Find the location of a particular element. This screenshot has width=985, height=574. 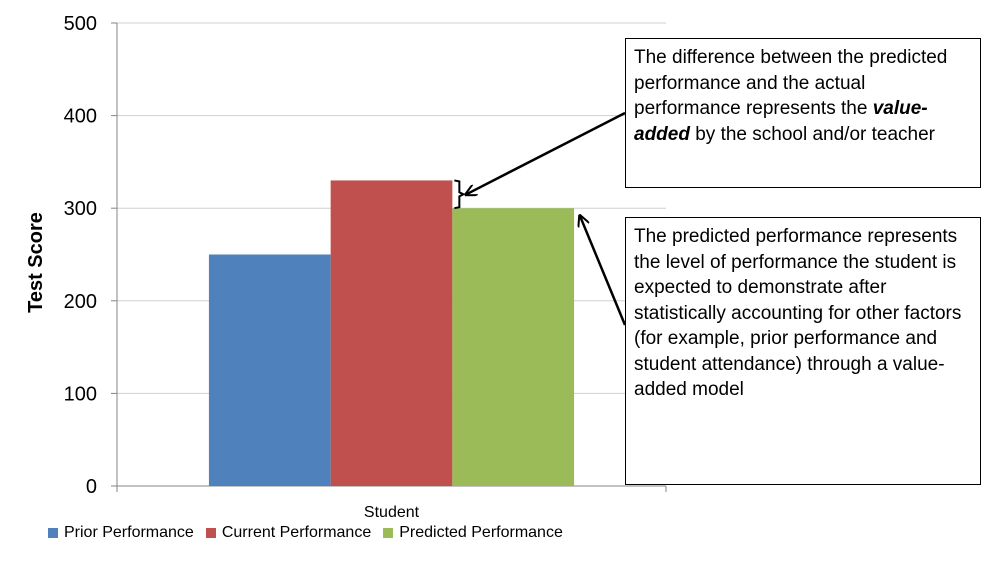

annotation-arrows is located at coordinates (540, 218).